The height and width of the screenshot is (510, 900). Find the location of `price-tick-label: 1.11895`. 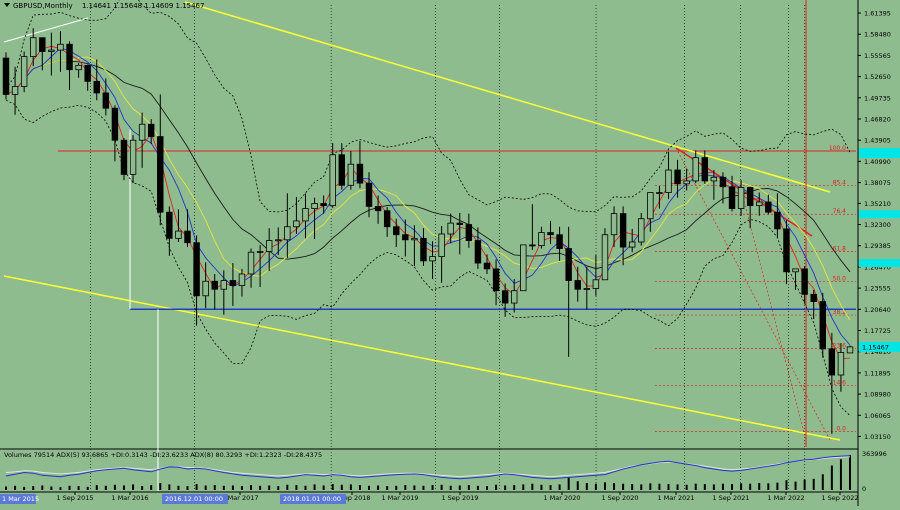

price-tick-label: 1.11895 is located at coordinates (877, 373).